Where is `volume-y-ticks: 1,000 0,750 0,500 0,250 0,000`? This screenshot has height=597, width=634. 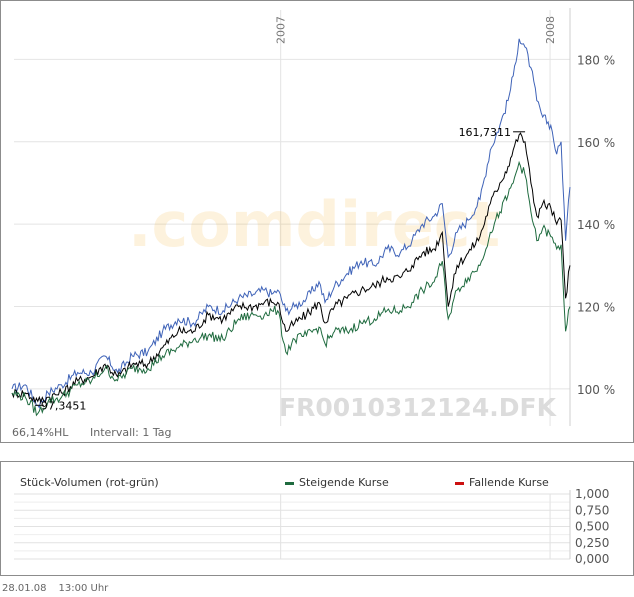 volume-y-ticks: 1,000 0,750 0,500 0,250 0,000 is located at coordinates (592, 526).